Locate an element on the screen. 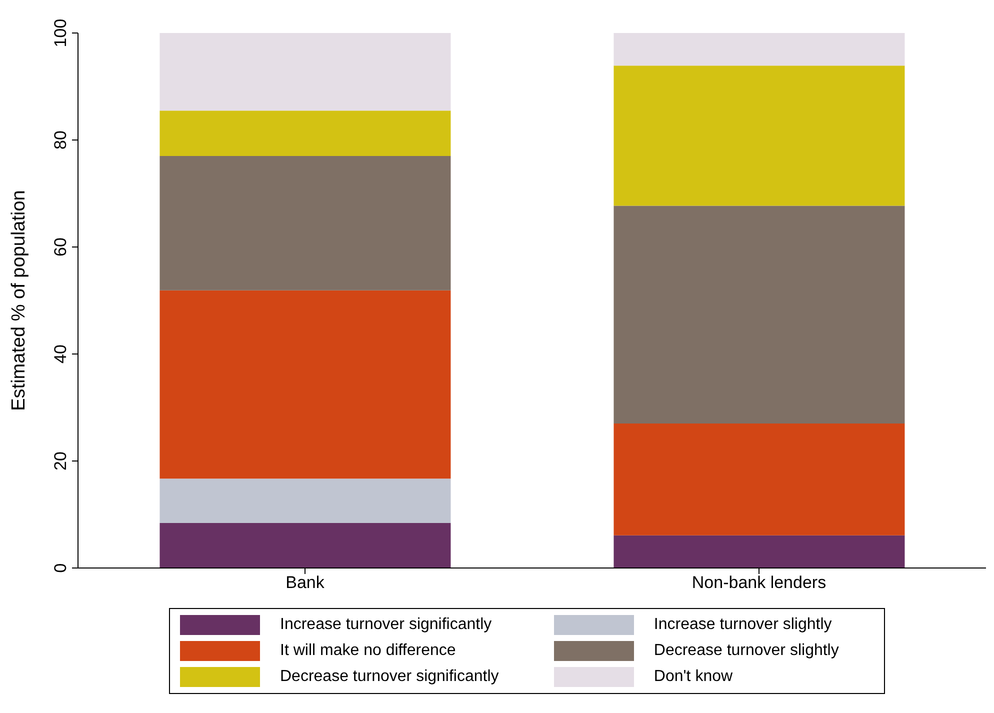 The width and height of the screenshot is (994, 713). legend-label: It will make no difference is located at coordinates (368, 651).